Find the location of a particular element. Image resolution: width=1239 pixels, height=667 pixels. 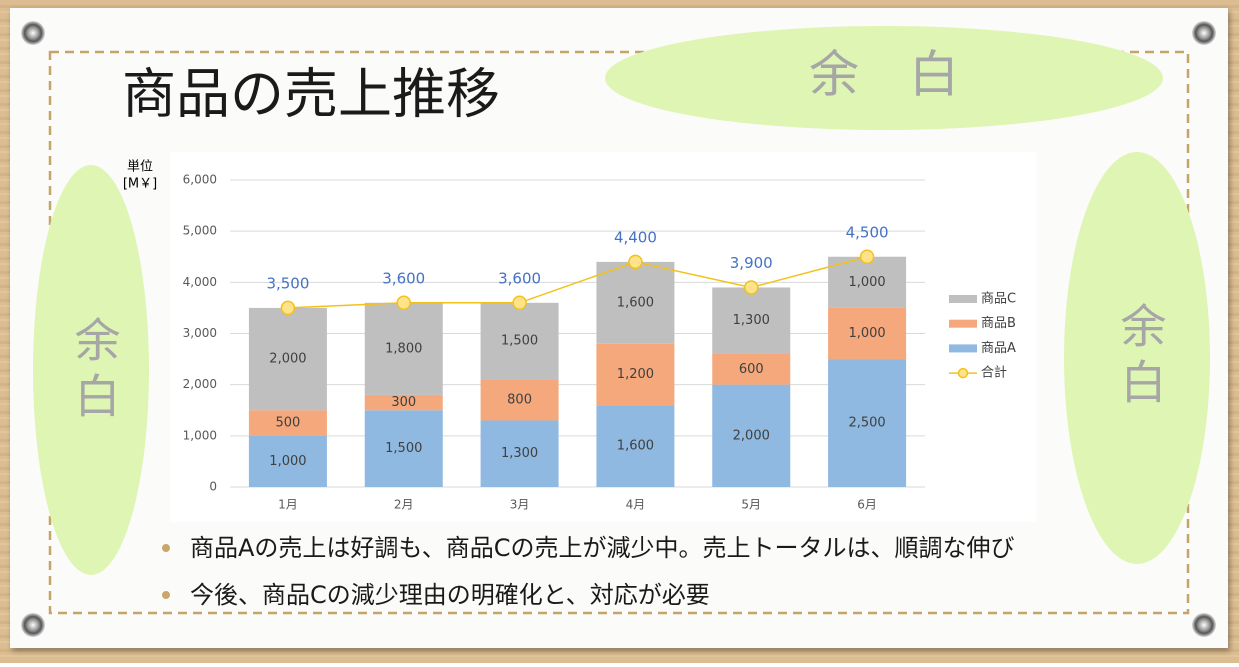

data-label: 1,800 is located at coordinates (403, 348).